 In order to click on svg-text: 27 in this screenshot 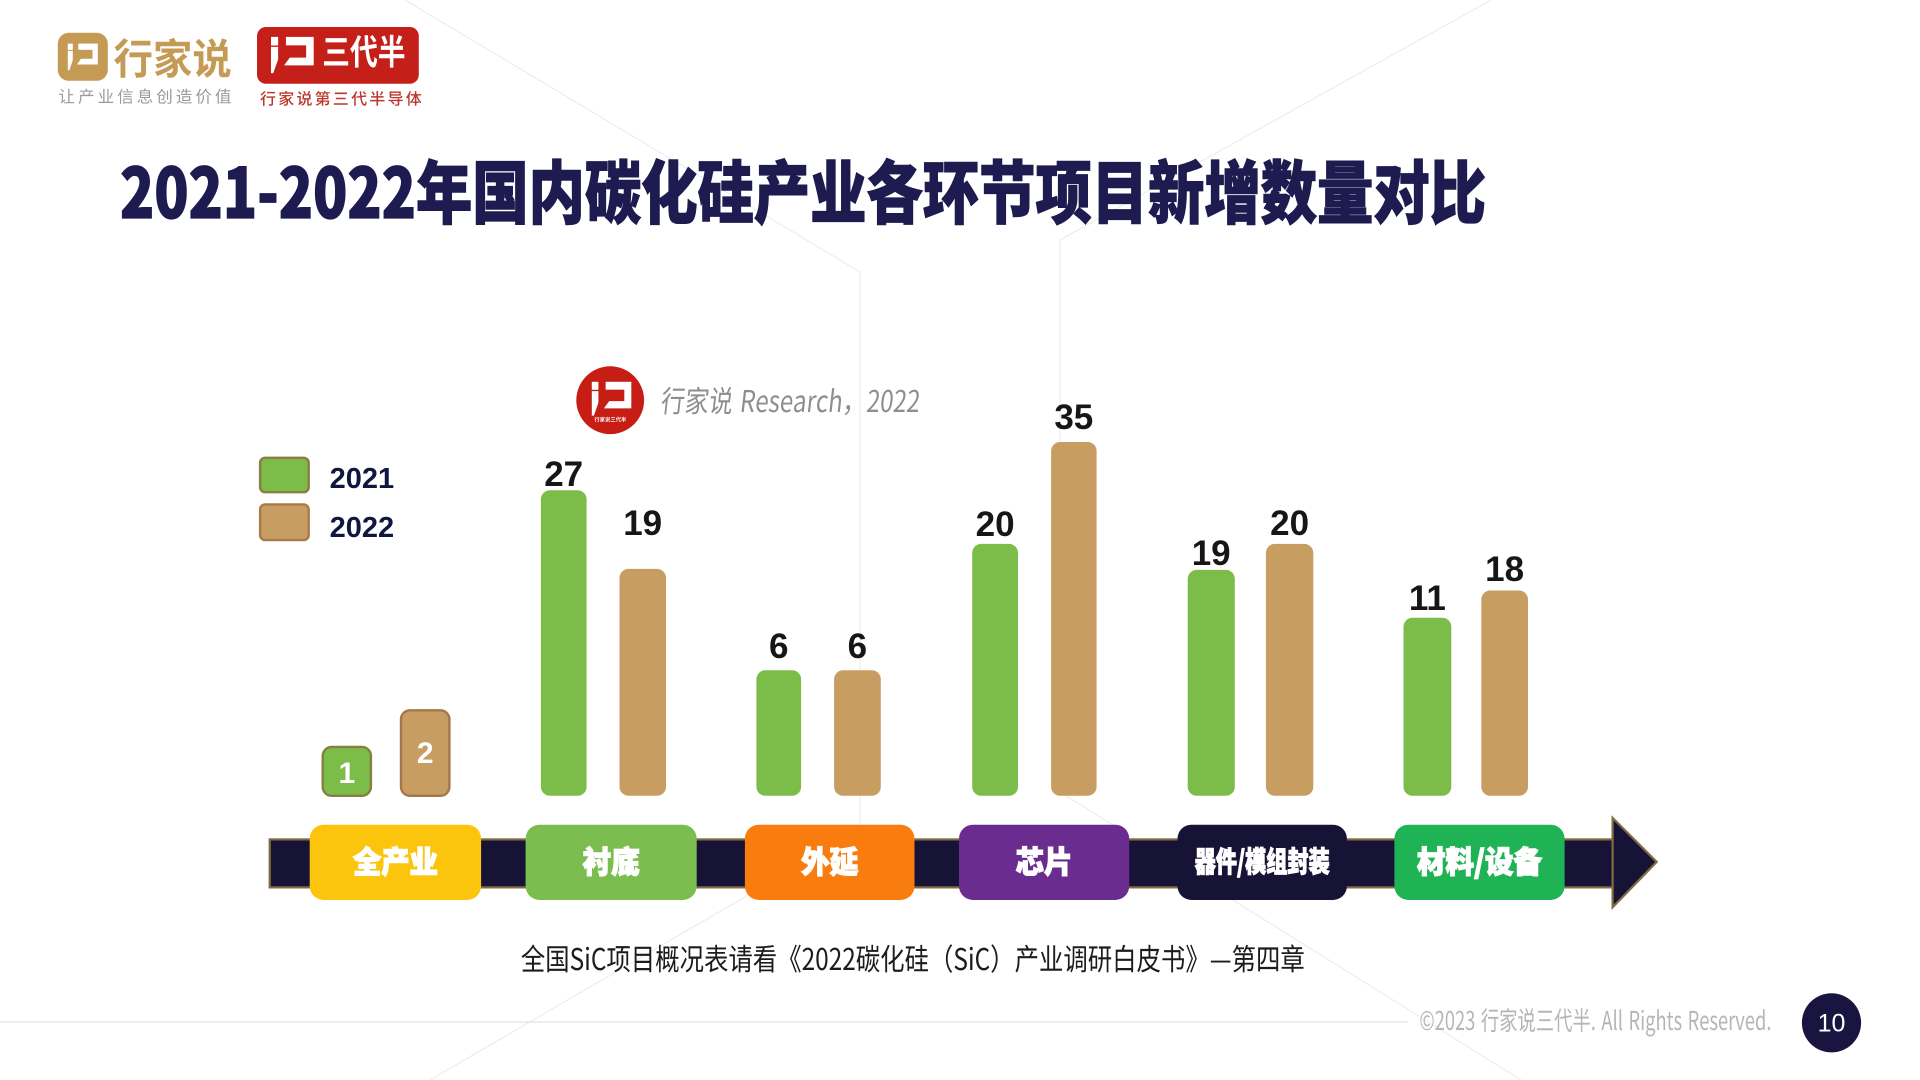, I will do `click(563, 474)`.